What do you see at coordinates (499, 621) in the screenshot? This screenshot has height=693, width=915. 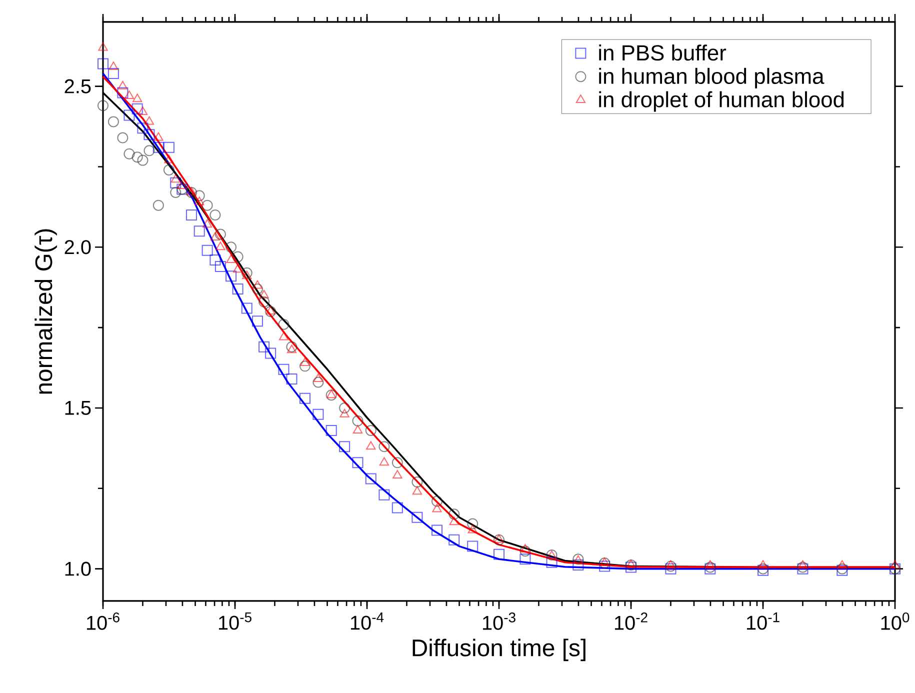 I see `x-tick-label: 10$^{-3}$` at bounding box center [499, 621].